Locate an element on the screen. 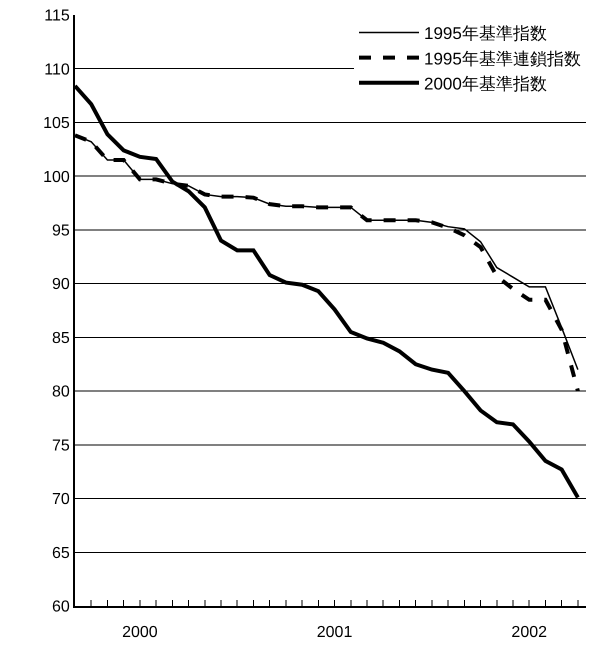 The width and height of the screenshot is (594, 649). legend-label: 2000年基準指数 is located at coordinates (485, 84).